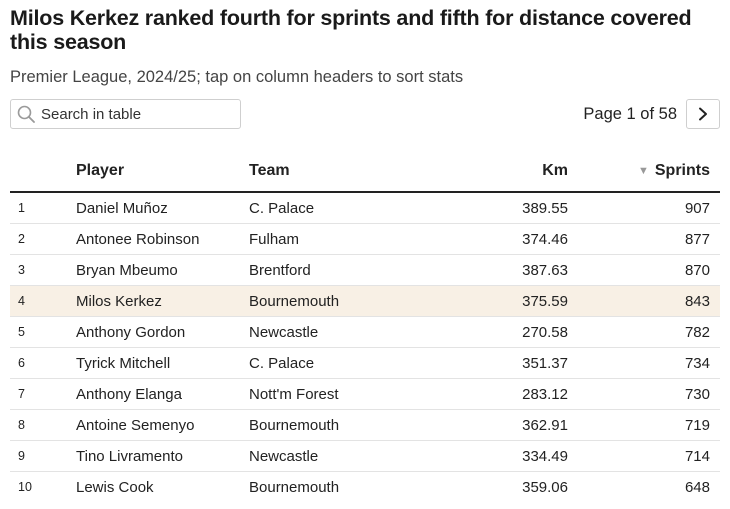  What do you see at coordinates (162, 425) in the screenshot?
I see `cell-player: Antoine Semenyo` at bounding box center [162, 425].